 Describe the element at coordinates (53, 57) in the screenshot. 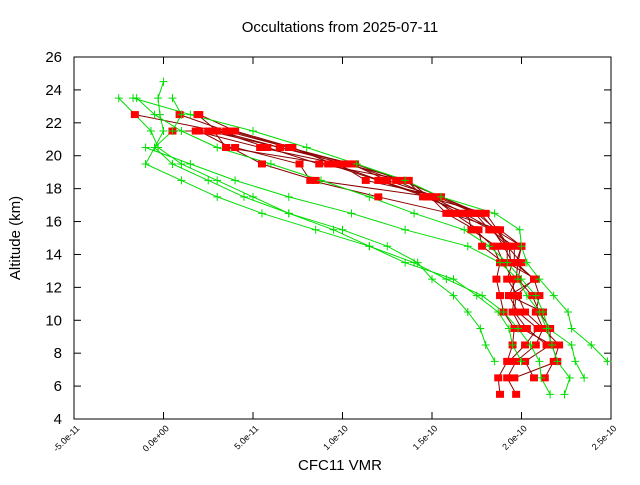

I see `y-tick-label: 26` at that location.